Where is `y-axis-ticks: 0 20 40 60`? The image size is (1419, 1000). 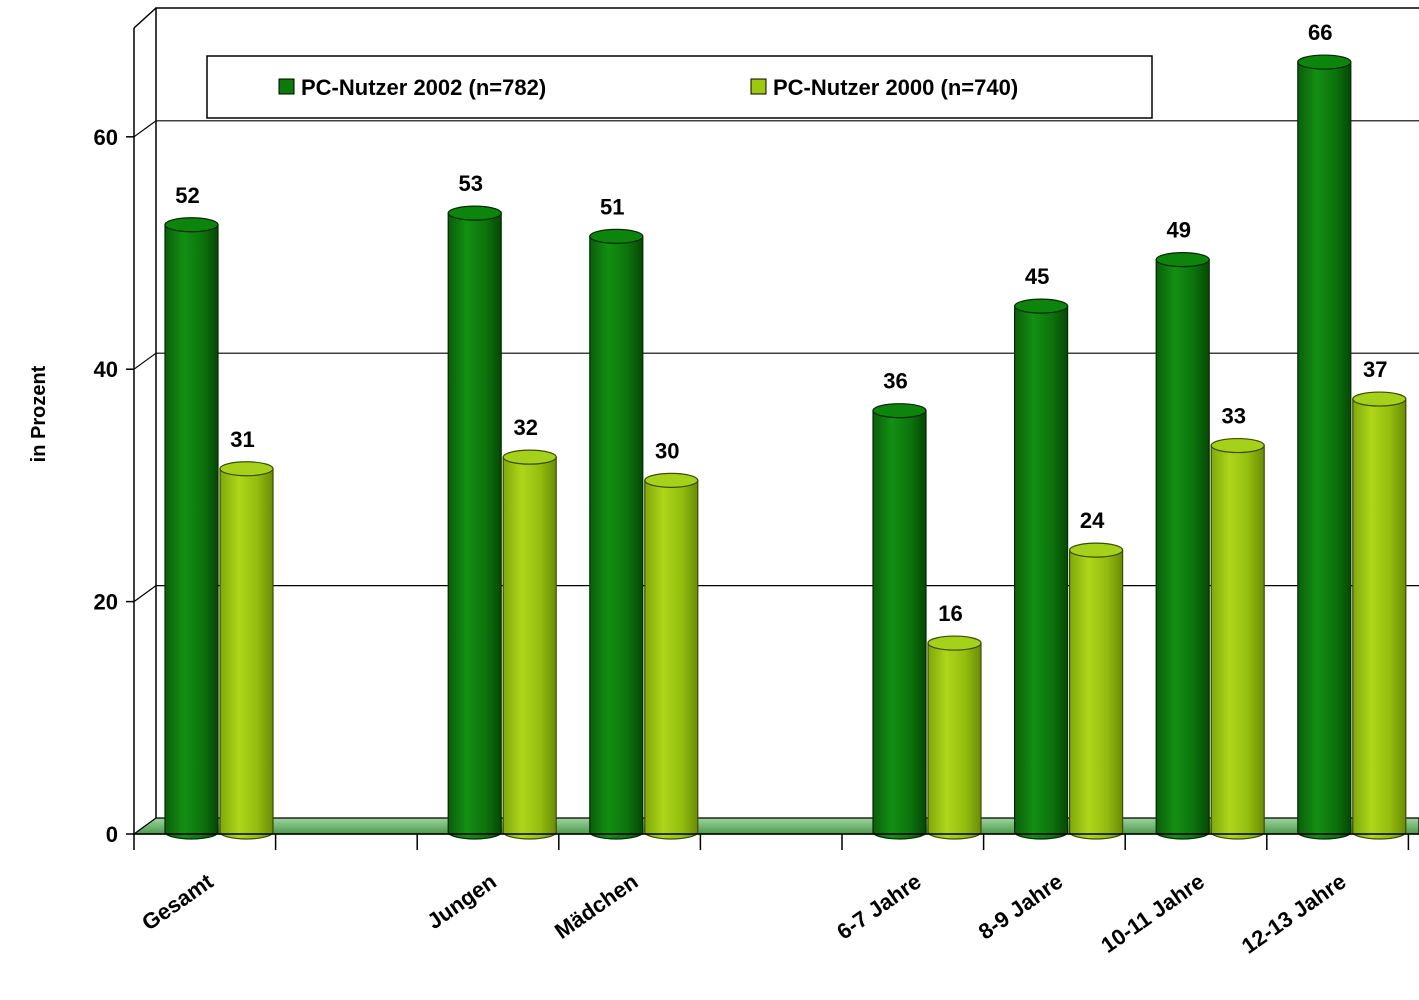
y-axis-ticks: 0 20 40 60 is located at coordinates (114, 486).